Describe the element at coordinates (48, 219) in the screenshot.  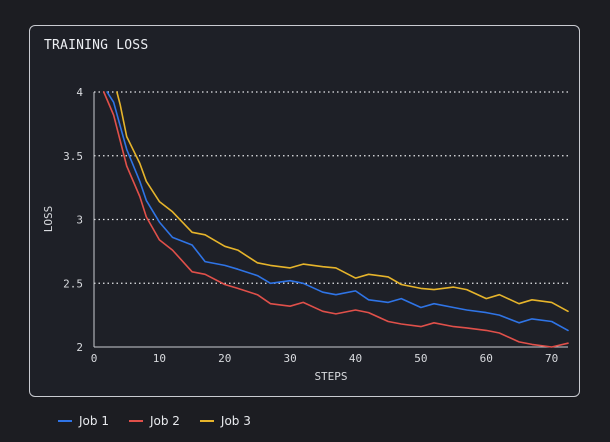
I see `y-axis-label: LOSS` at that location.